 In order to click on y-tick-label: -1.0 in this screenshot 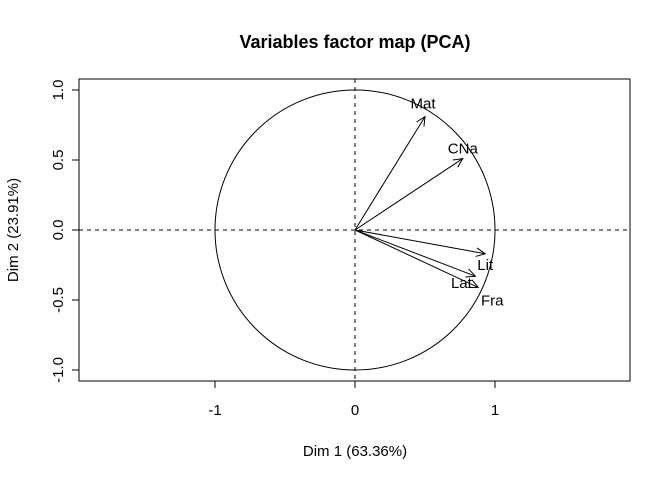, I will do `click(58, 370)`.